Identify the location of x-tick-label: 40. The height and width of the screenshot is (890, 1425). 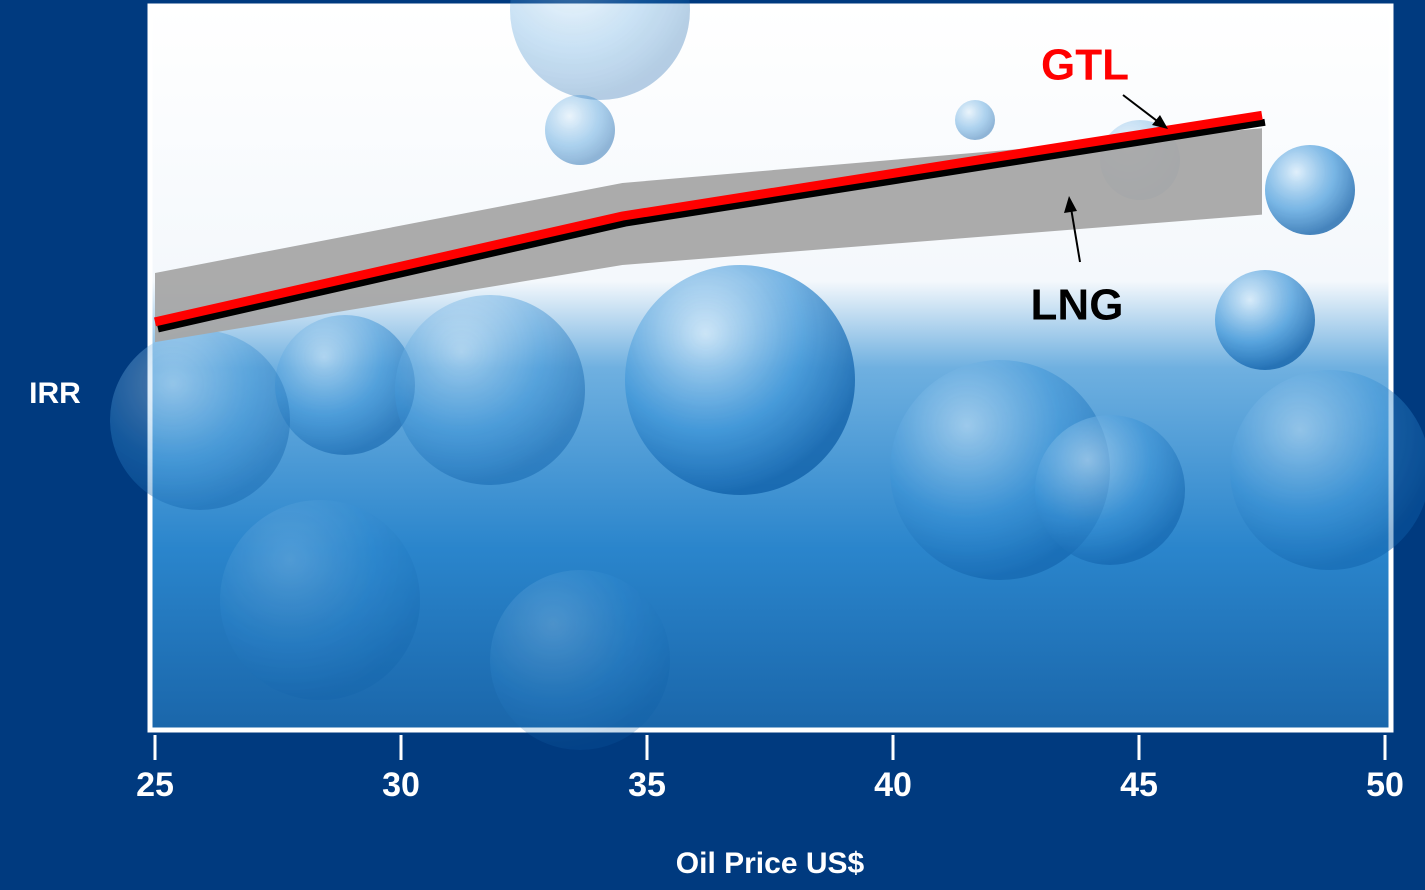
(893, 785).